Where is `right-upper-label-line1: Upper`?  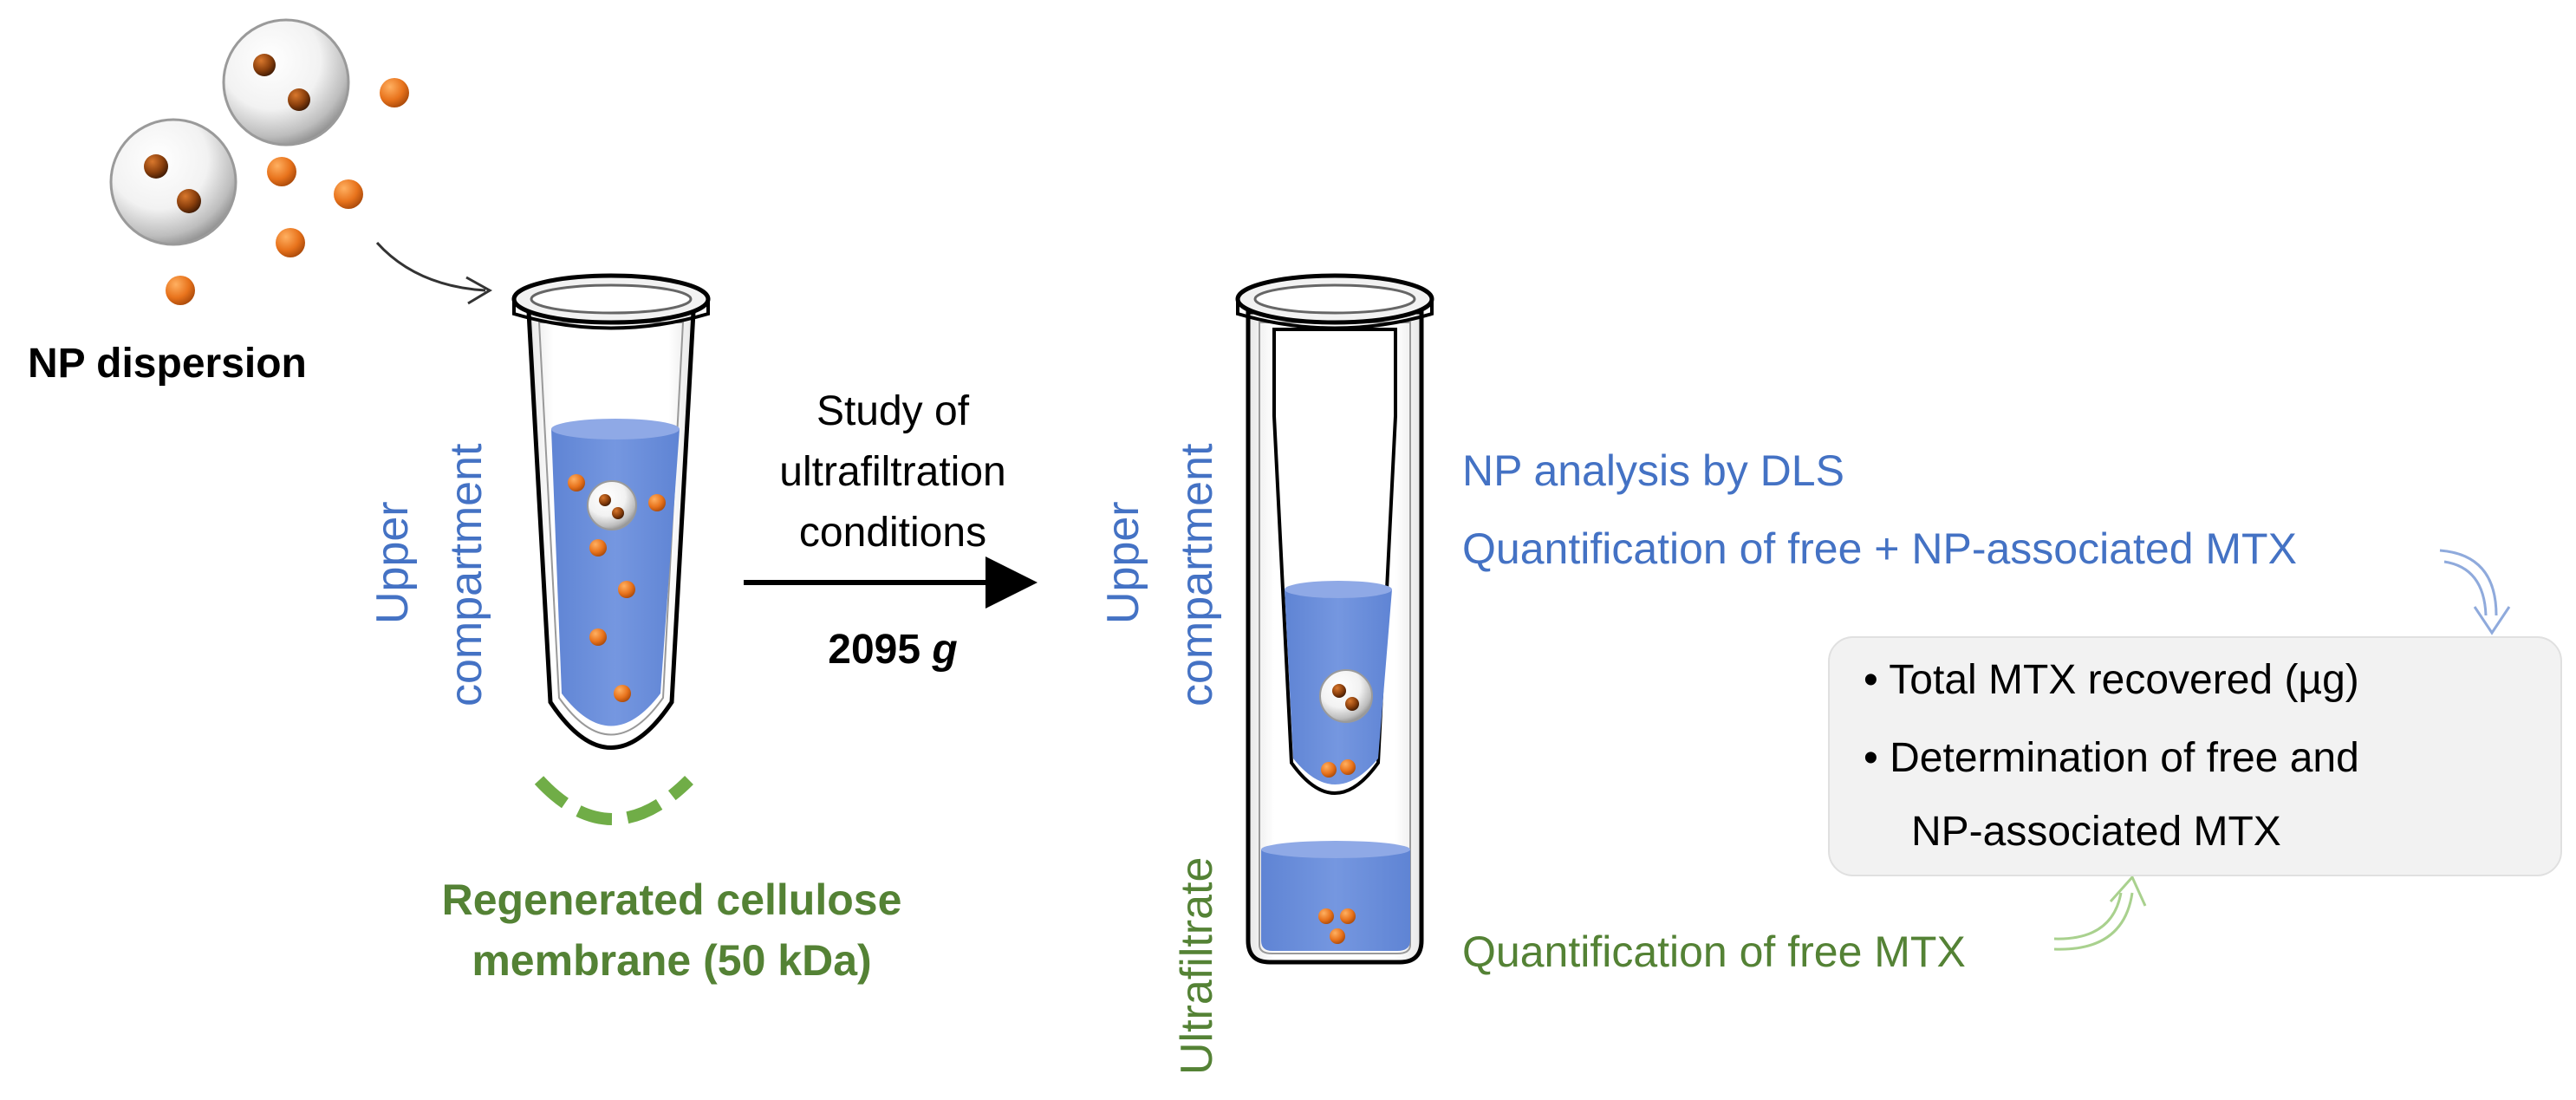
right-upper-label-line1: Upper is located at coordinates (1123, 562).